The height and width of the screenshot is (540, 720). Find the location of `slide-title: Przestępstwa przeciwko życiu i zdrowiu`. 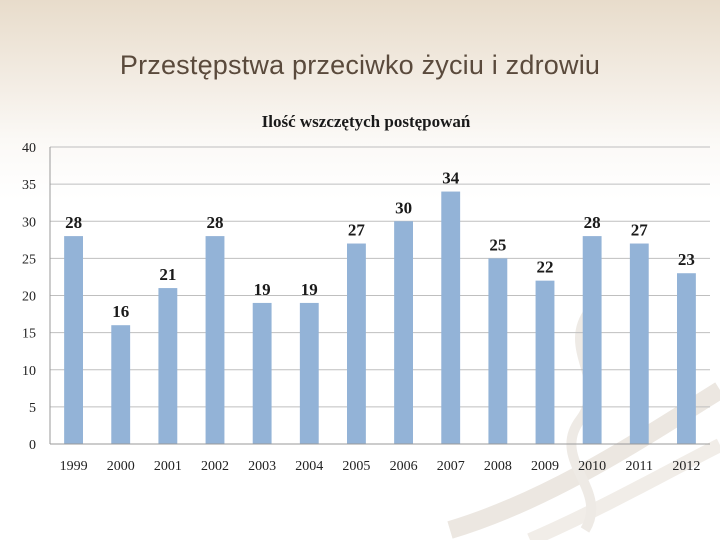

slide-title: Przestępstwa przeciwko życiu i zdrowiu is located at coordinates (360, 65).